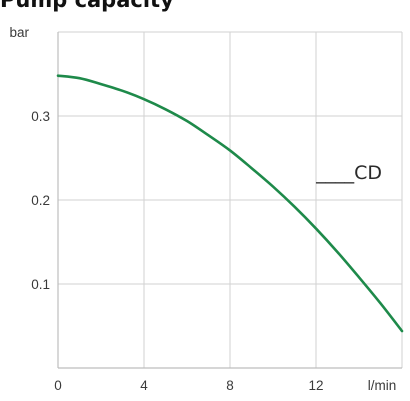 Image resolution: width=410 pixels, height=401 pixels. Describe the element at coordinates (19, 32) in the screenshot. I see `y-axis-label: bar` at that location.